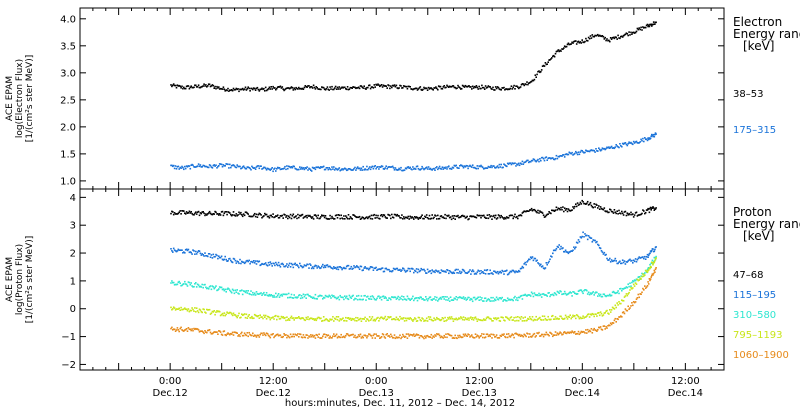 The width and height of the screenshot is (800, 410). What do you see at coordinates (754, 130) in the screenshot?
I see `electron-legend-entry: 175–315` at bounding box center [754, 130].